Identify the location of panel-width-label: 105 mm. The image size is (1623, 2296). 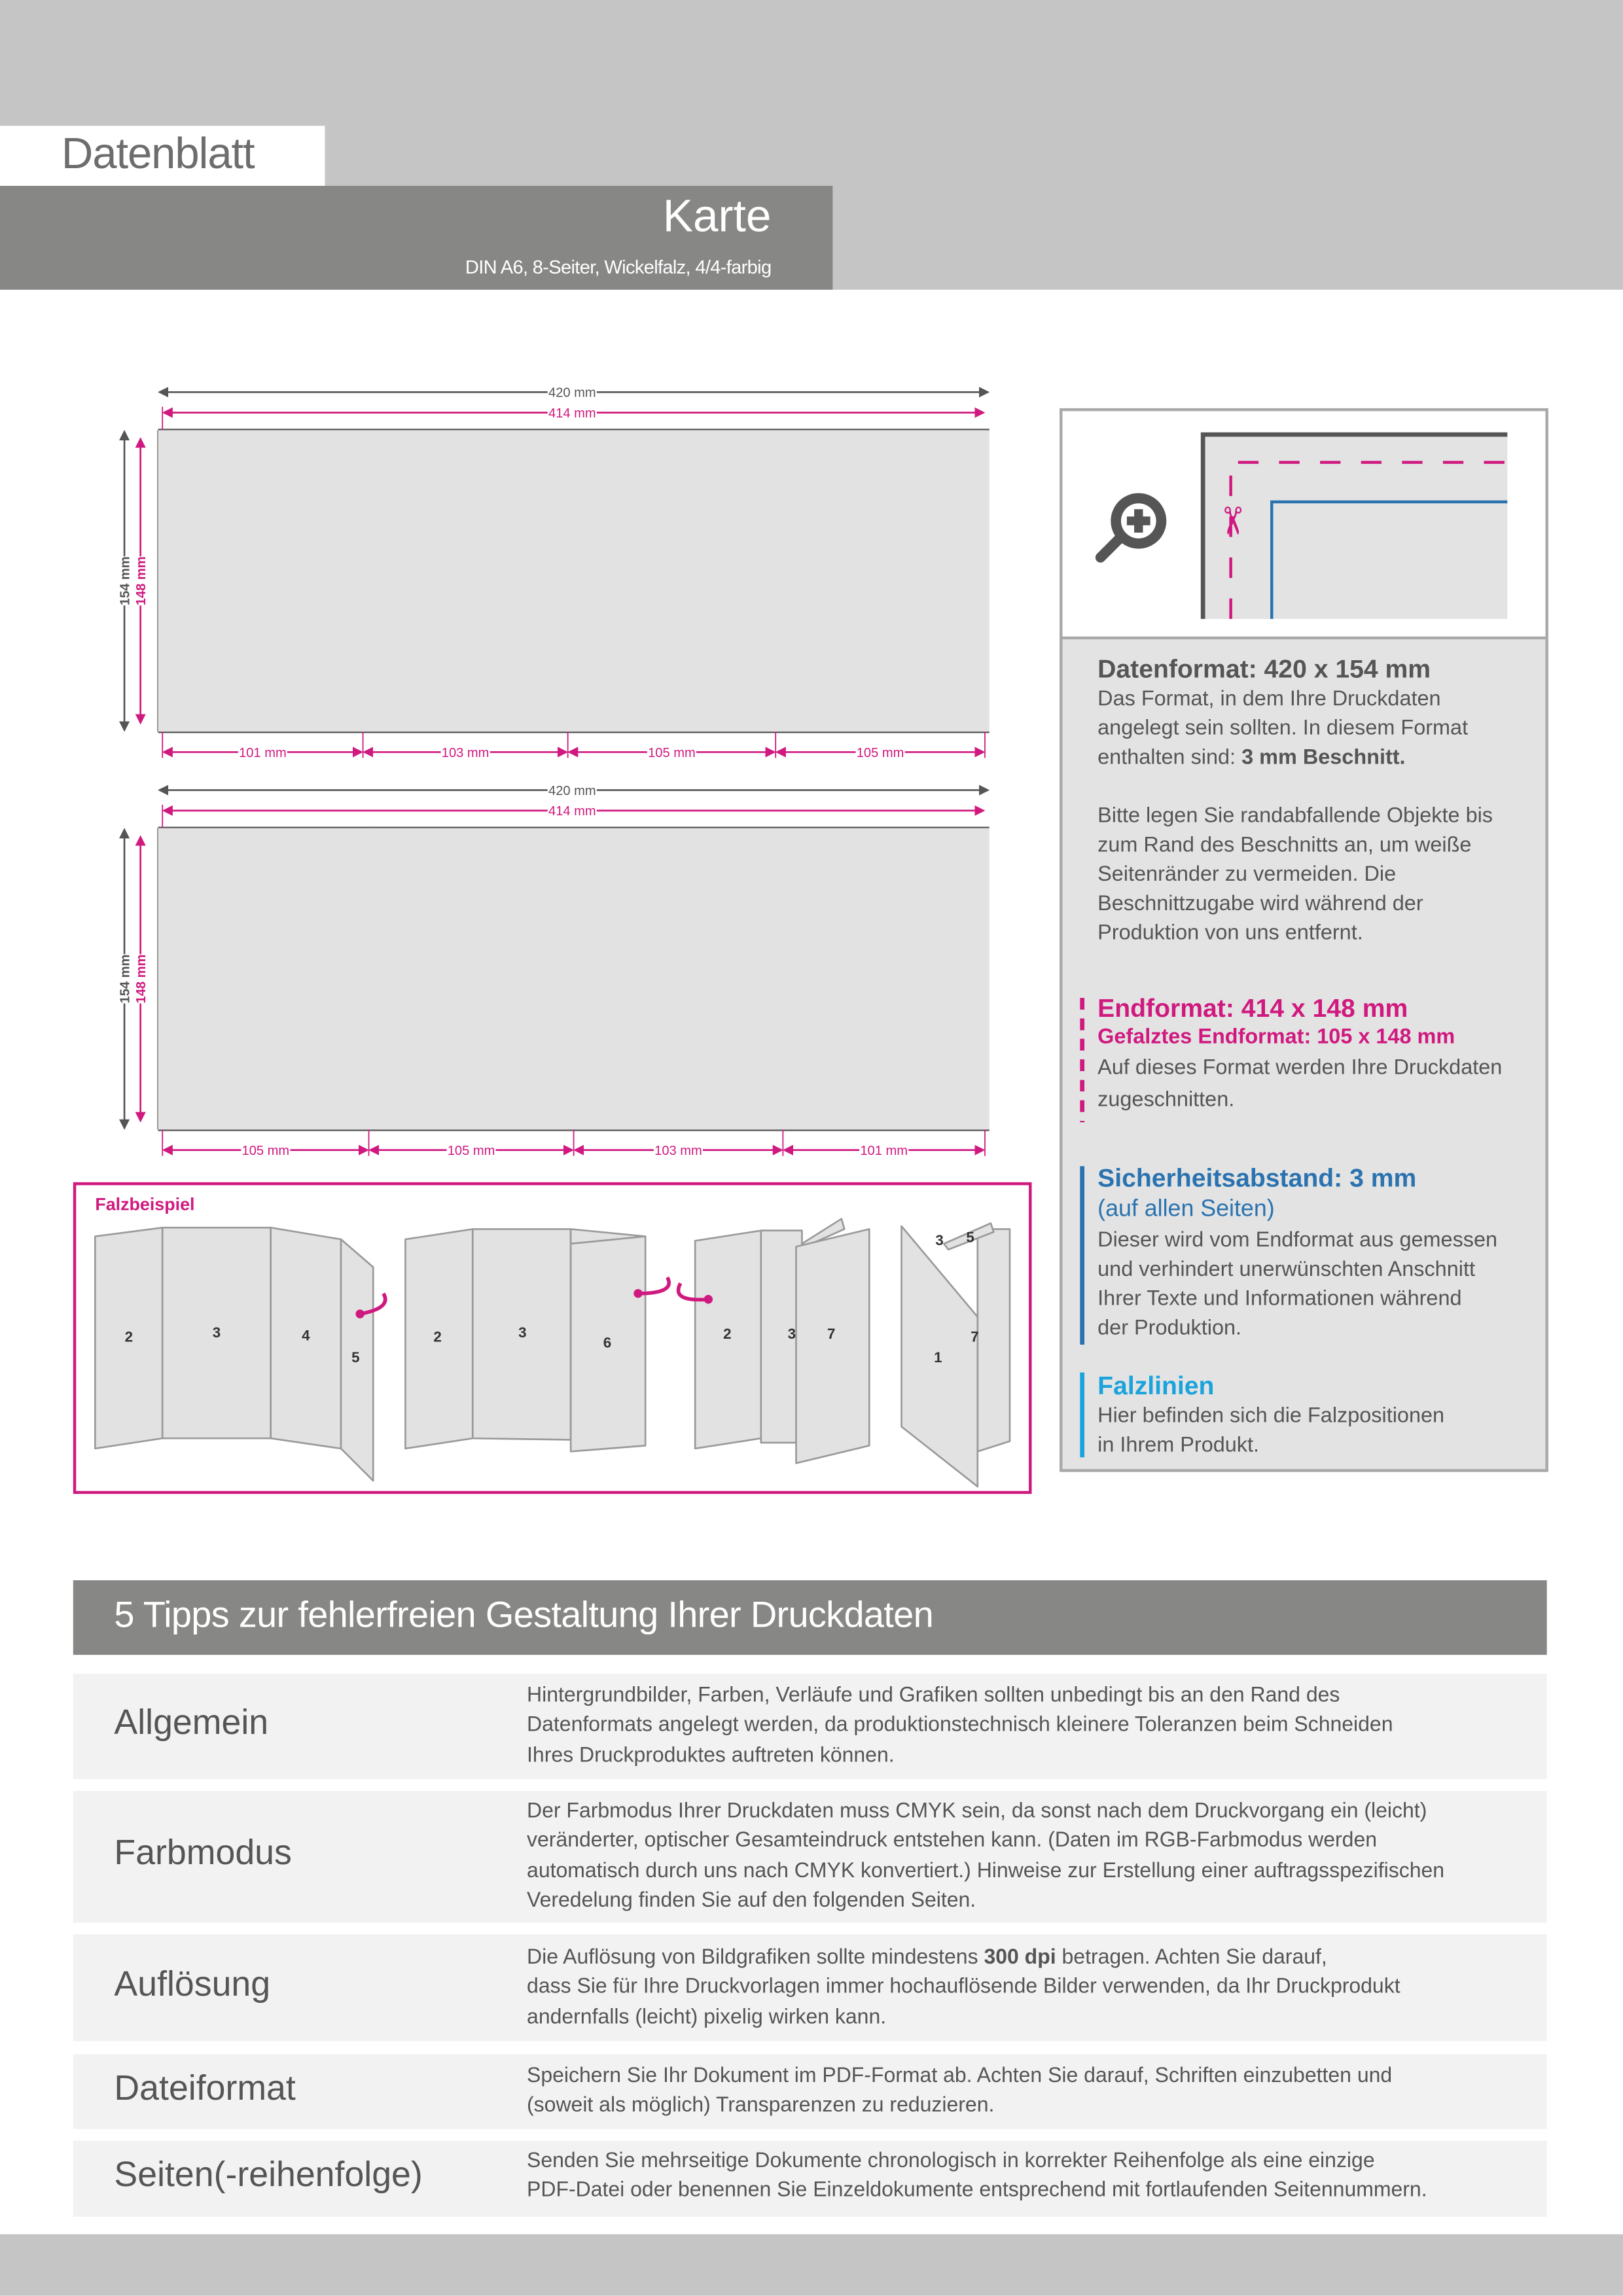
(266, 1151).